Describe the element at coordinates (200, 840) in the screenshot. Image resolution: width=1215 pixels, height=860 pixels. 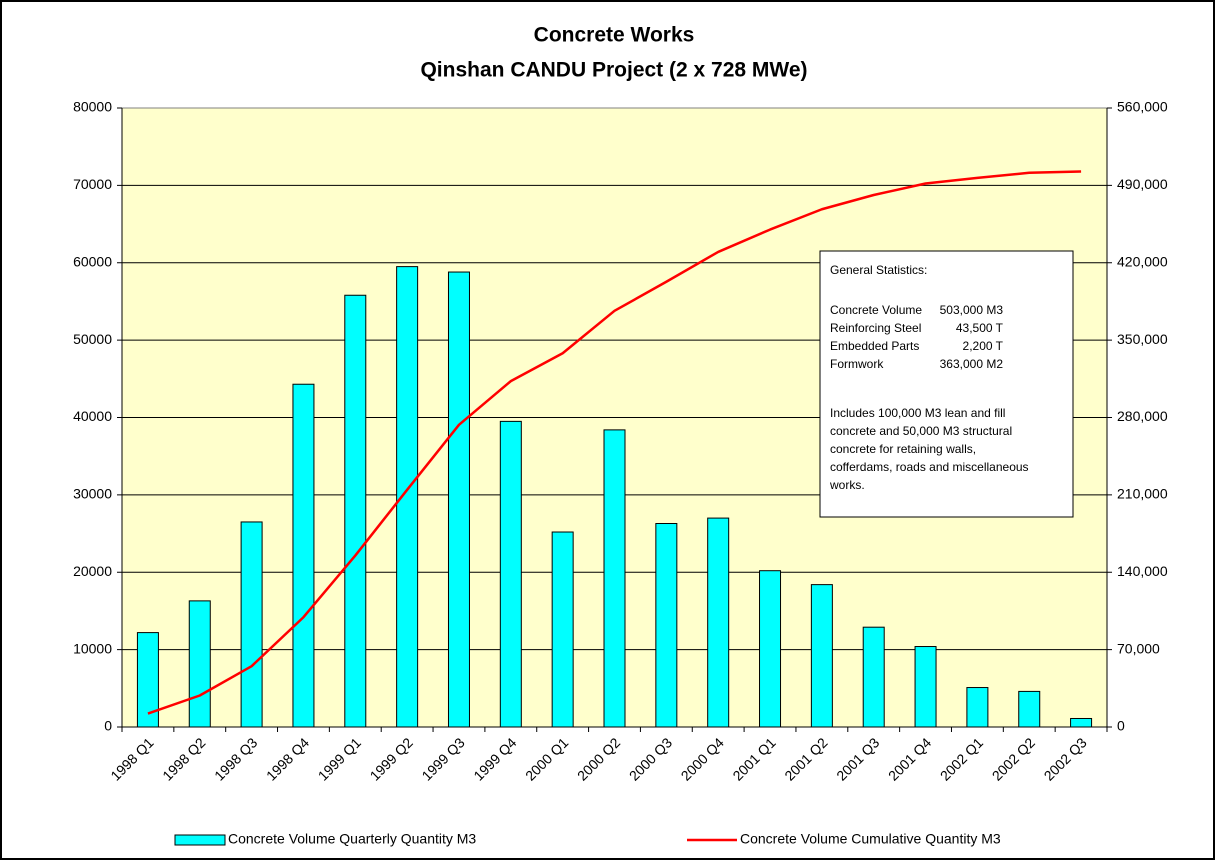
I see `legend-swatch` at that location.